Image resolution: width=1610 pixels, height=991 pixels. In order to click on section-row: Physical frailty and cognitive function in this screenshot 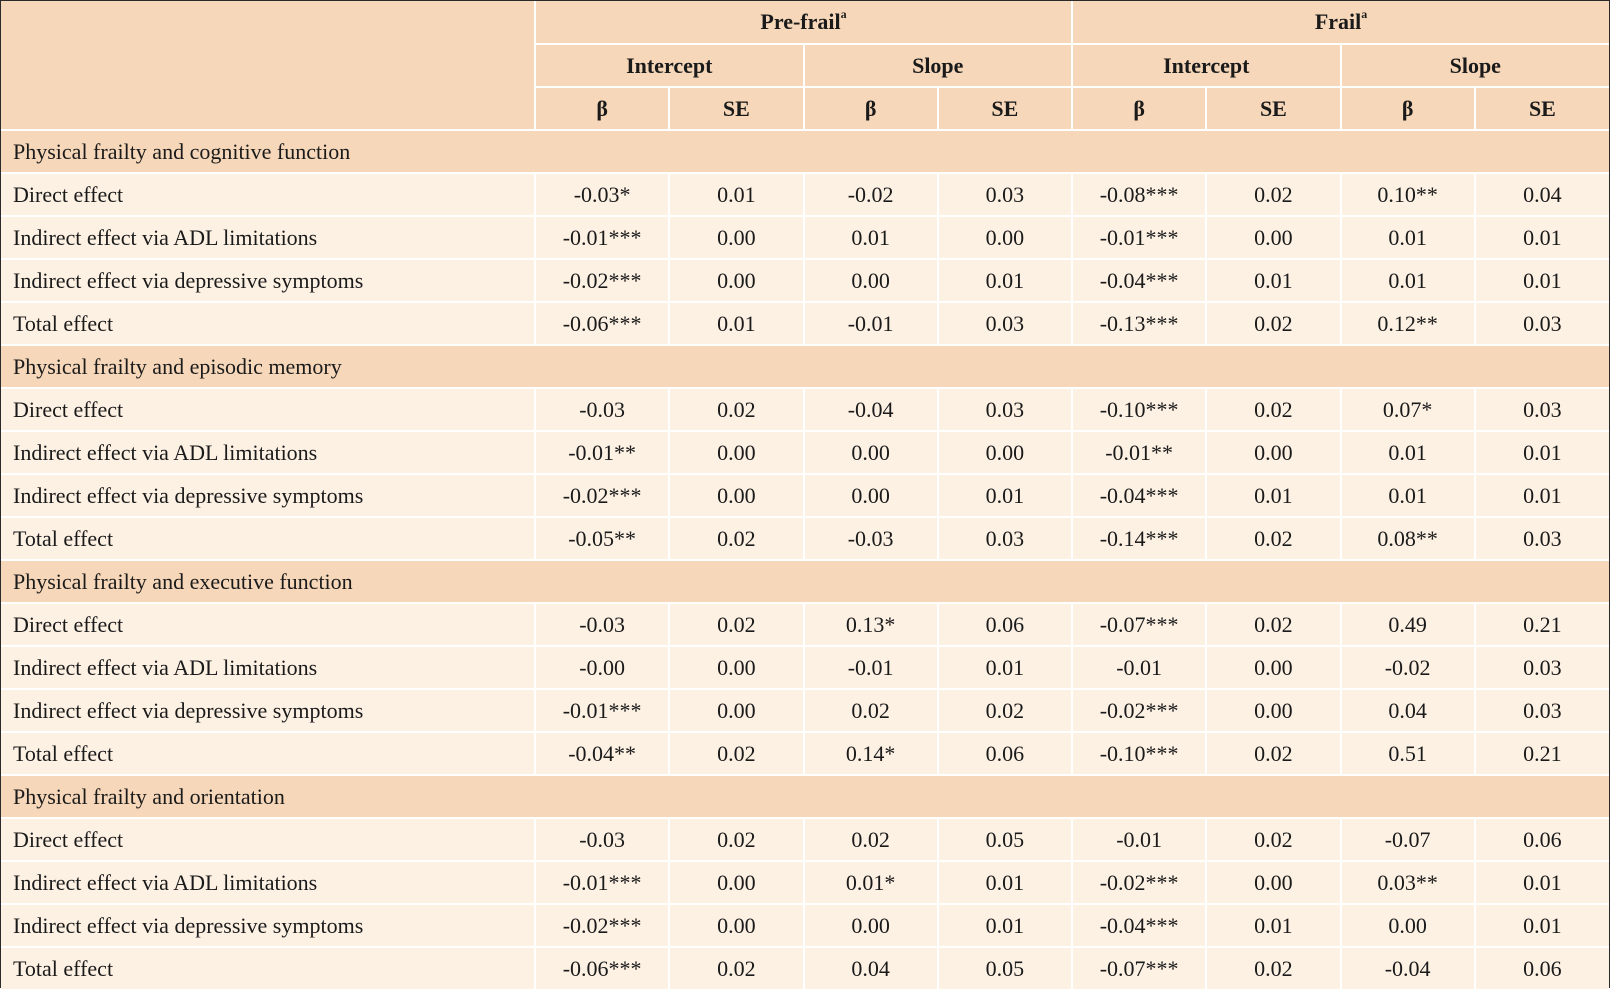, I will do `click(805, 152)`.